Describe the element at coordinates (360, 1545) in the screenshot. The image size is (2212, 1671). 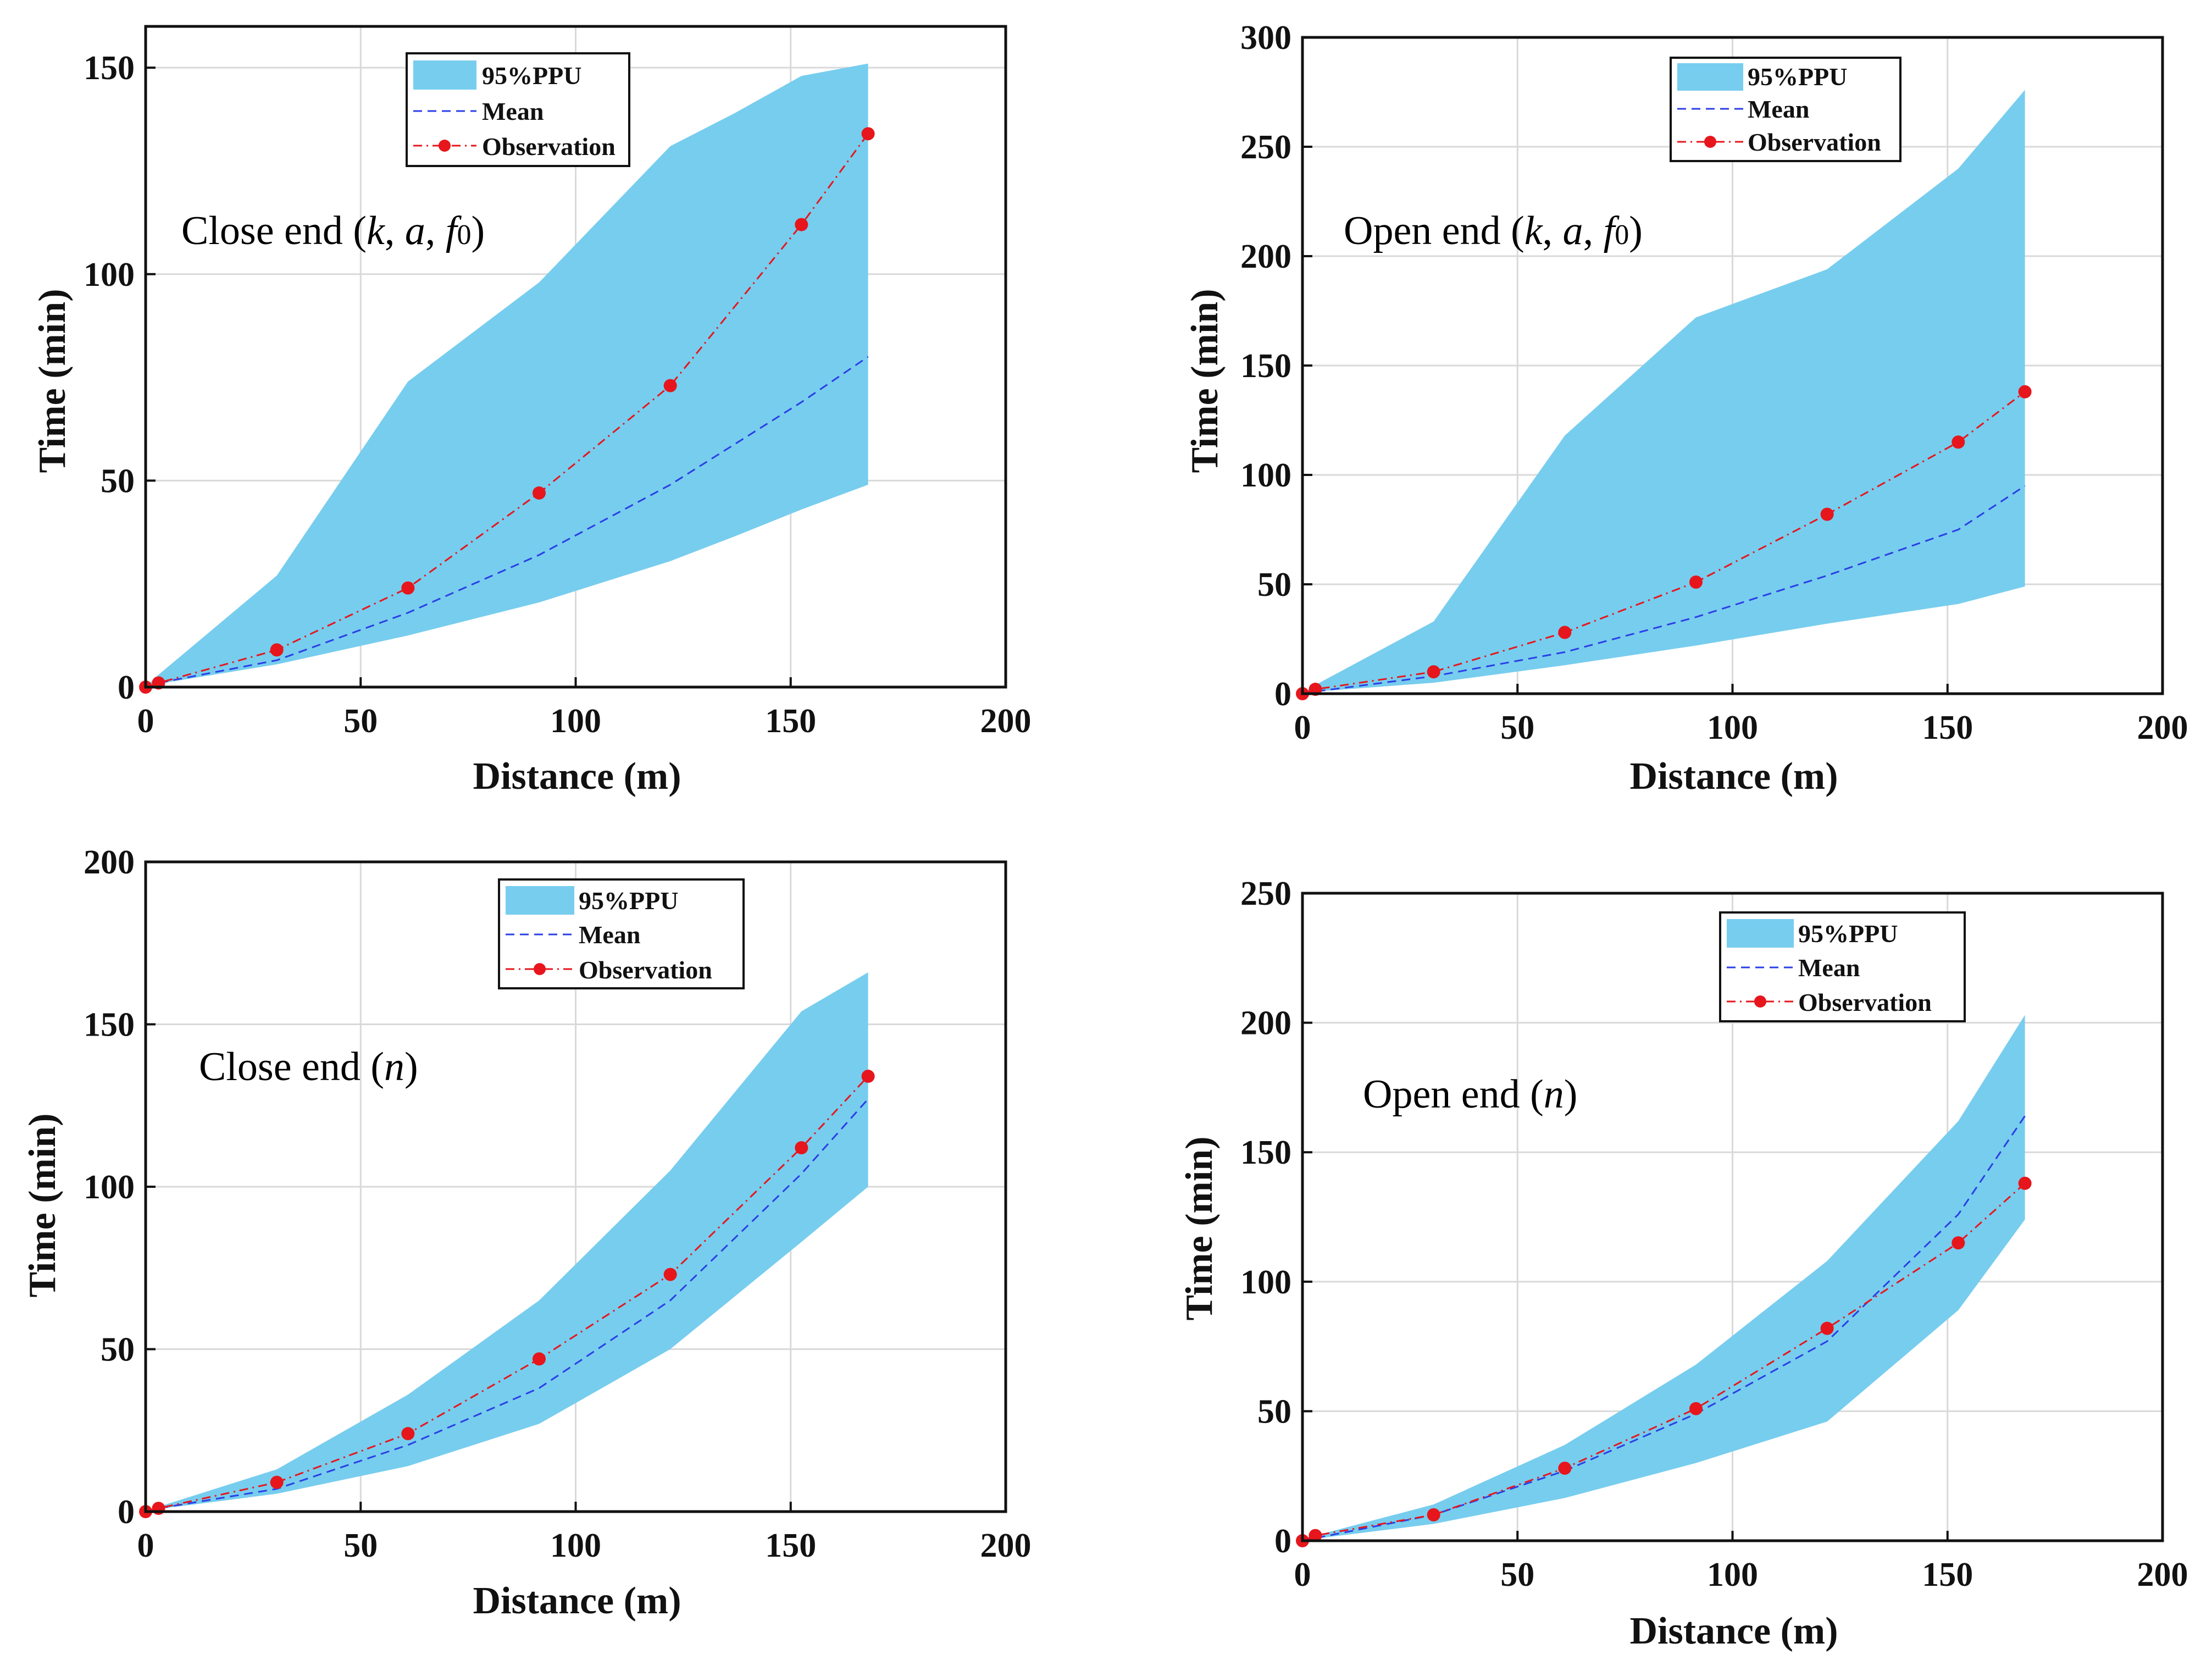
I see `x-tick-label: 50` at that location.